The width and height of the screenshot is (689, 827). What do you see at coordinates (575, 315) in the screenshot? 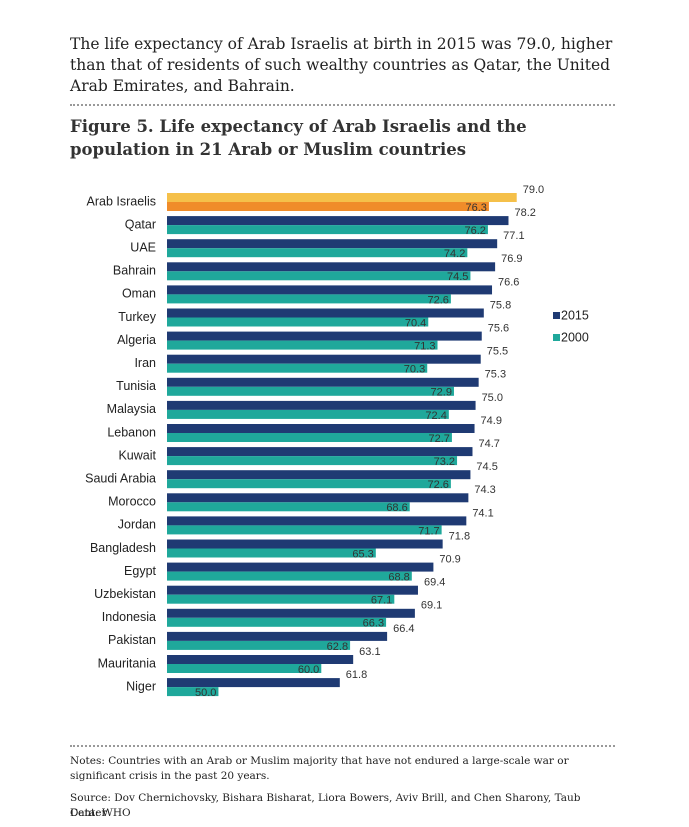
I see `legend-label: 2015` at bounding box center [575, 315].